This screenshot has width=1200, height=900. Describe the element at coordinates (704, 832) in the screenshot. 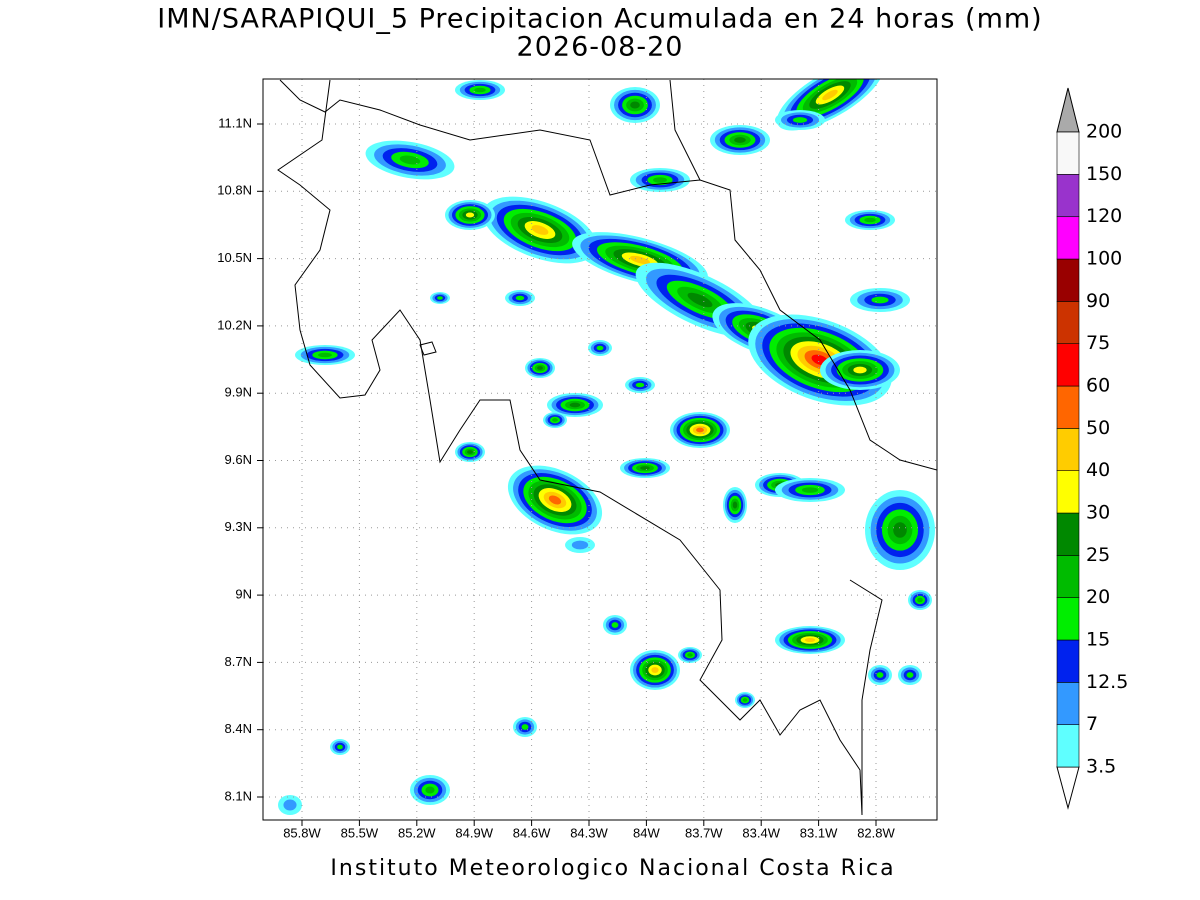

I see `lon-label: 83.7W` at that location.